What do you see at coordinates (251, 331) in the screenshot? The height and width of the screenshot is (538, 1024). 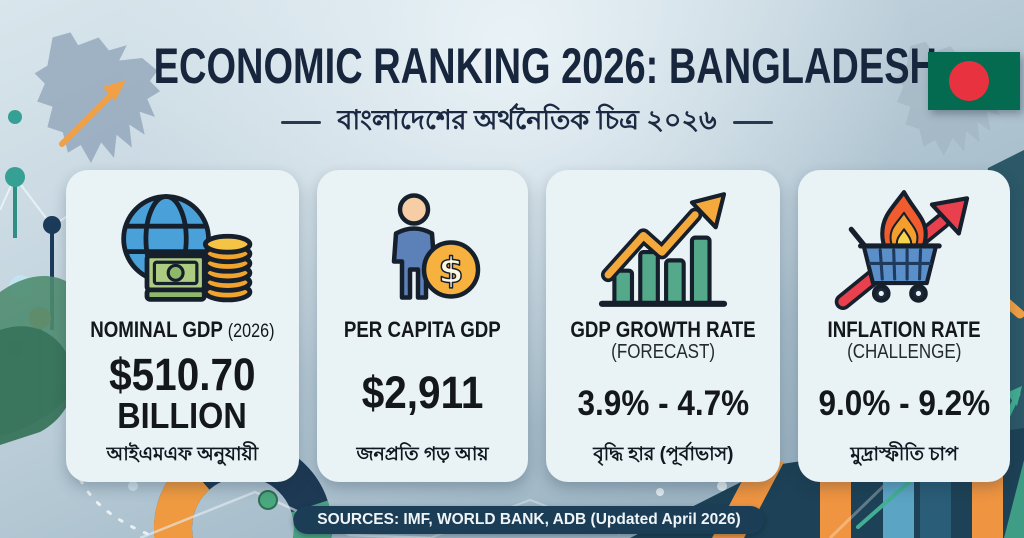 I see `card-title-suffix: (2026)` at bounding box center [251, 331].